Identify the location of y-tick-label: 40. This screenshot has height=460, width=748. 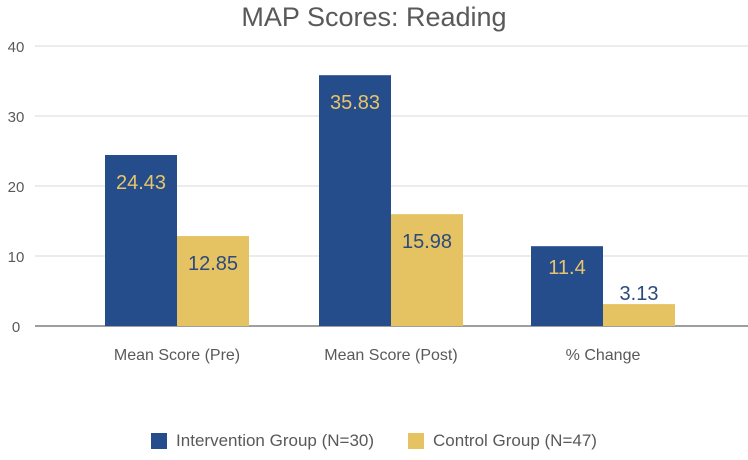
(16, 47).